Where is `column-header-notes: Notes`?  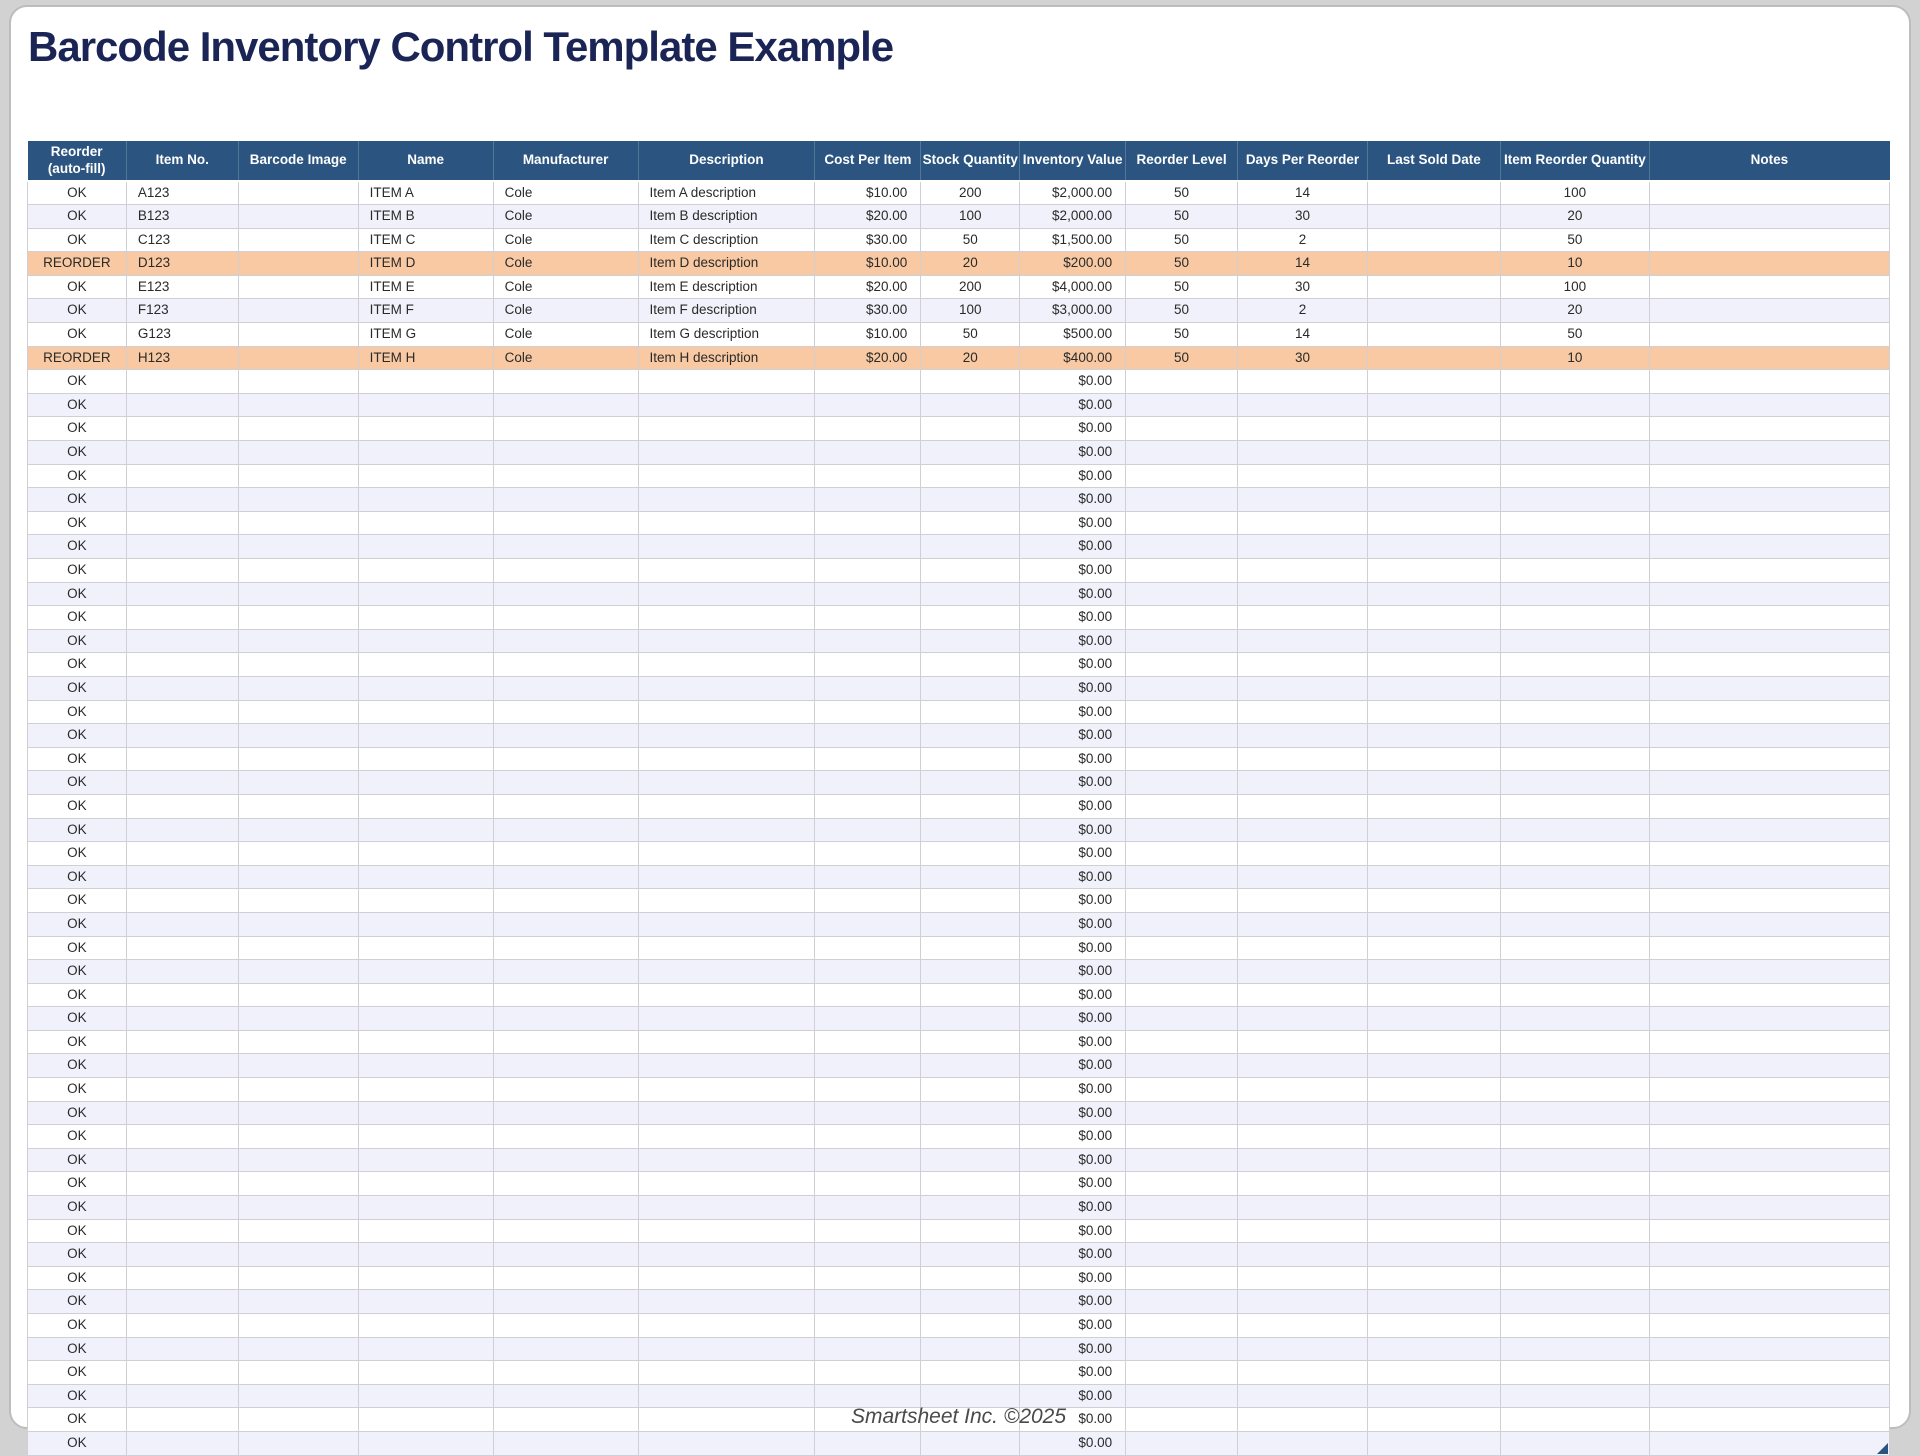 column-header-notes: Notes is located at coordinates (1770, 161).